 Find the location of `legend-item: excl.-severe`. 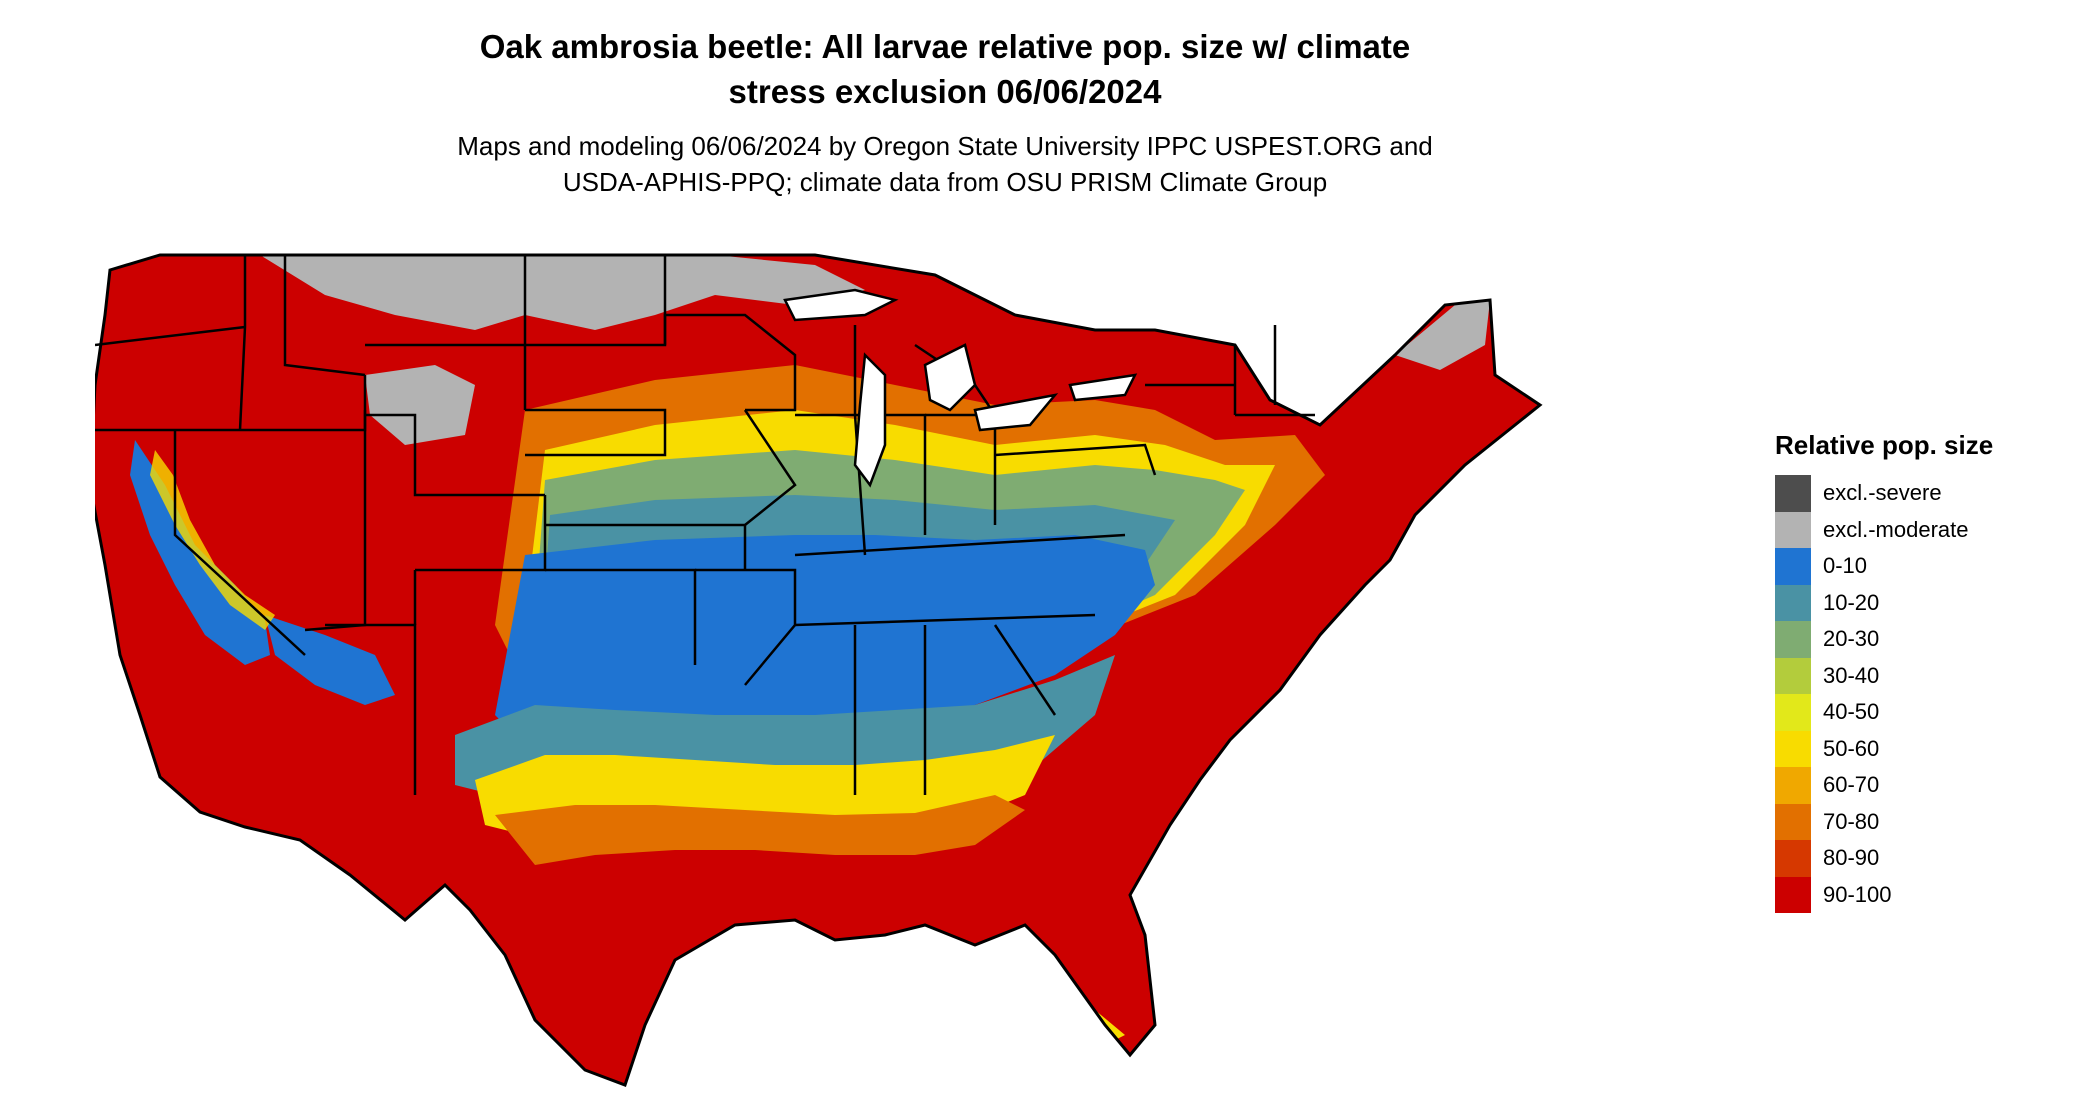

legend-item: excl.-severe is located at coordinates (1884, 493).